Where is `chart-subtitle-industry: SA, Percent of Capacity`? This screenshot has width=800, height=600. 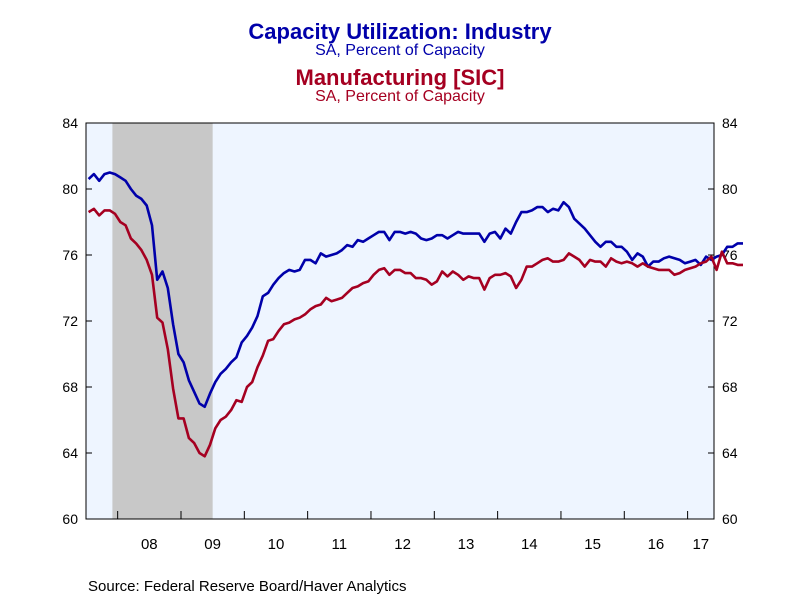
chart-subtitle-industry: SA, Percent of Capacity is located at coordinates (400, 50).